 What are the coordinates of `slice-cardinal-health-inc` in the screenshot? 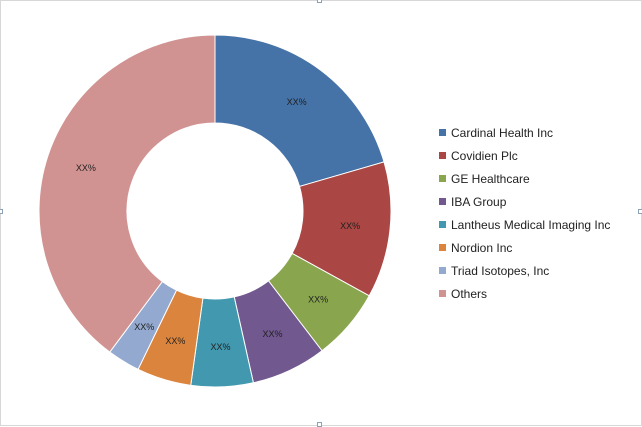 It's located at (299, 111).